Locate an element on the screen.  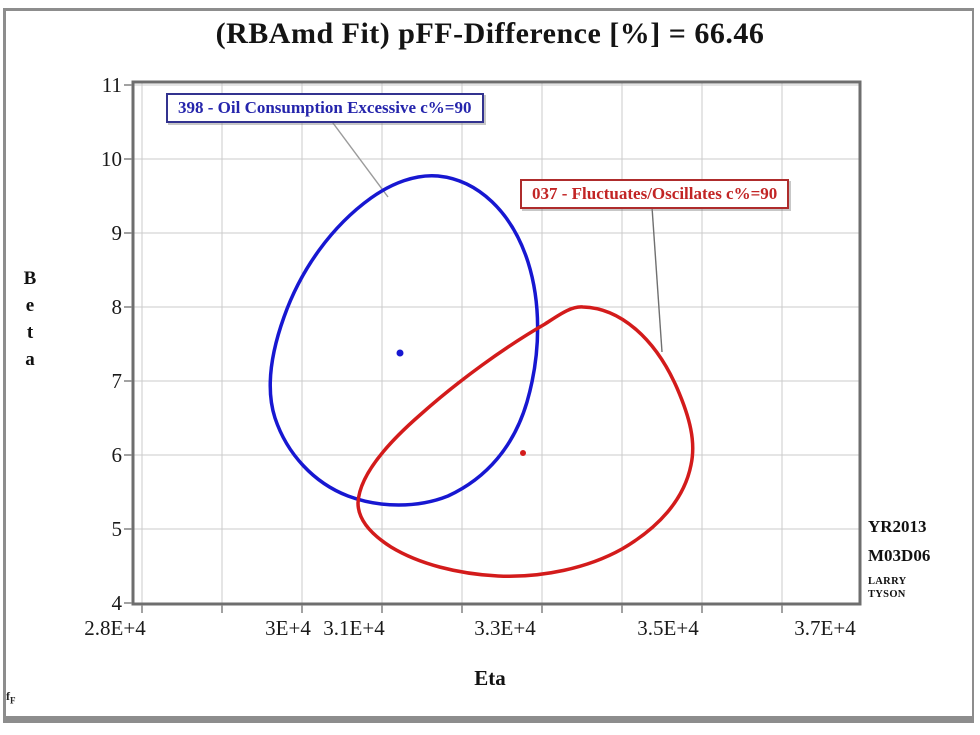
y-tick-label: 4 is located at coordinates (117, 603).